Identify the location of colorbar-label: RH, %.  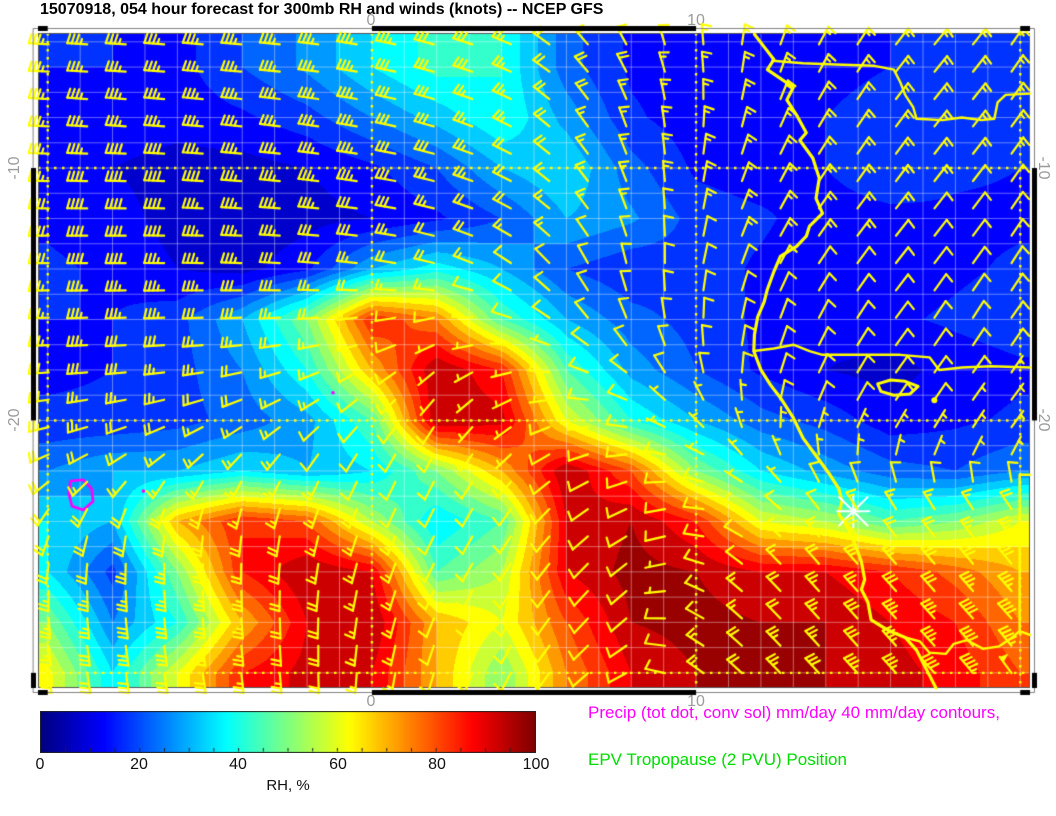
(288, 785).